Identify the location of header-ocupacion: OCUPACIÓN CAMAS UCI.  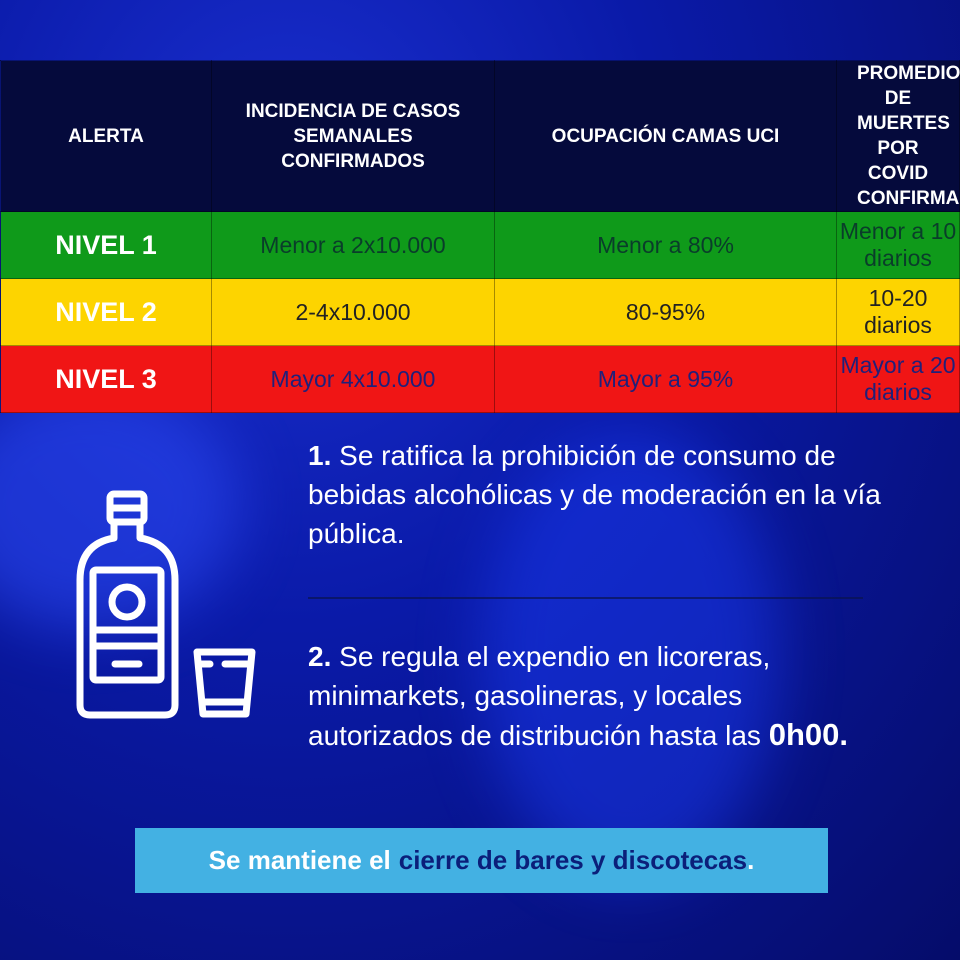
(665, 136).